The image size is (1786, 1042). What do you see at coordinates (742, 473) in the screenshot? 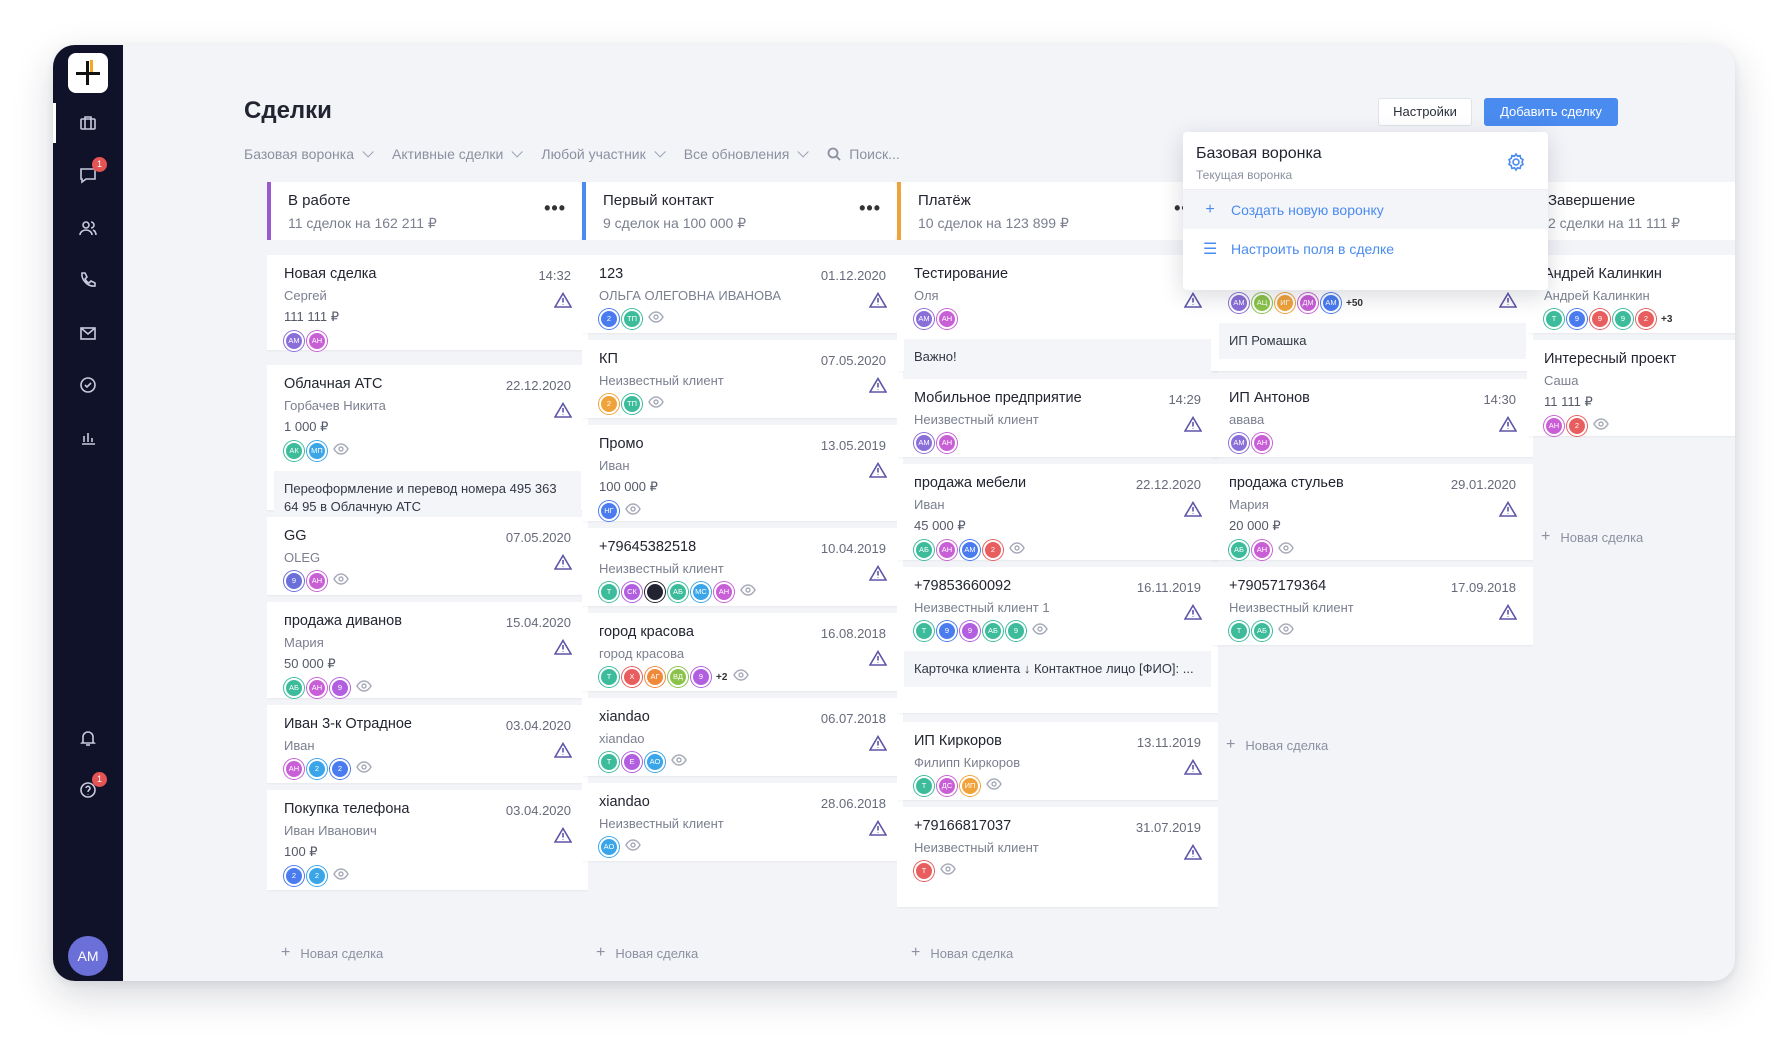
I see `deal-card: Промо 13.05.2019 Иван 100 000 ₽ НГ` at bounding box center [742, 473].